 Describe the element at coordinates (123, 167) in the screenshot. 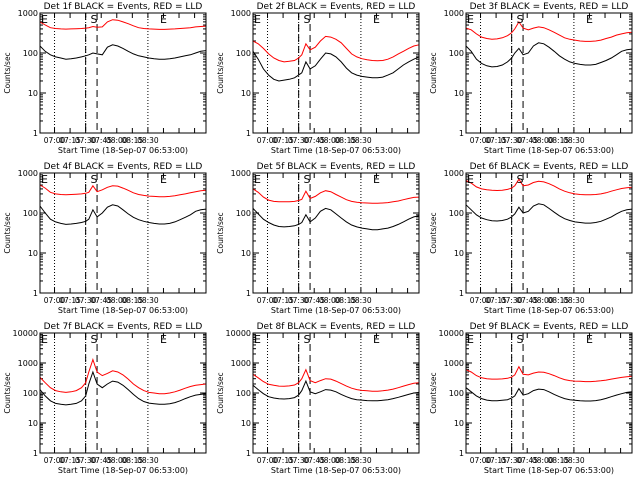

I see `chart-title: Det 4f BLACK = Events, RED = LLD` at that location.